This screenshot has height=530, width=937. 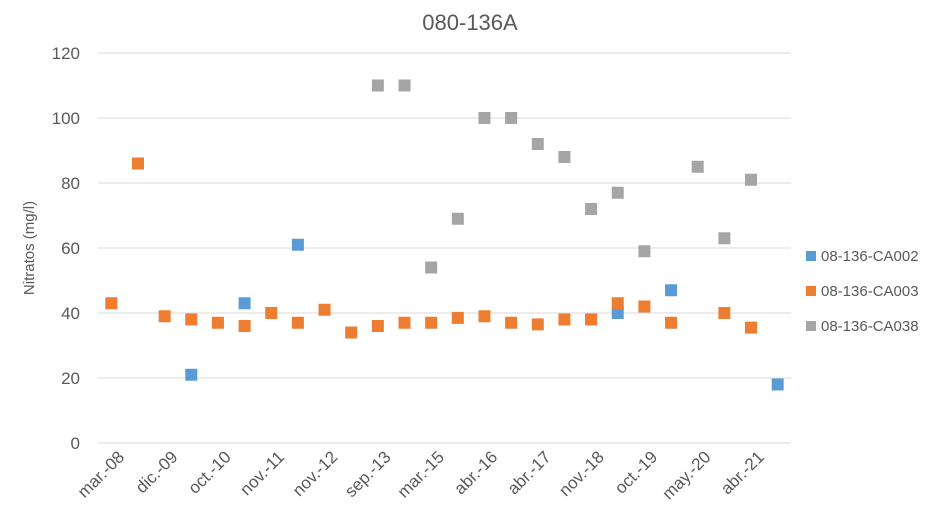 What do you see at coordinates (687, 475) in the screenshot?
I see `x-tick-label: may.-20` at bounding box center [687, 475].